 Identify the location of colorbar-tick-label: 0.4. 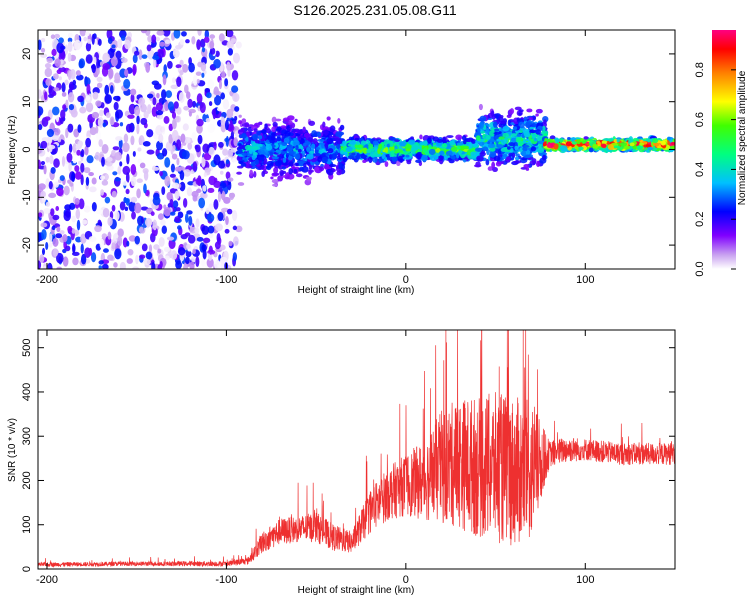
(700, 169).